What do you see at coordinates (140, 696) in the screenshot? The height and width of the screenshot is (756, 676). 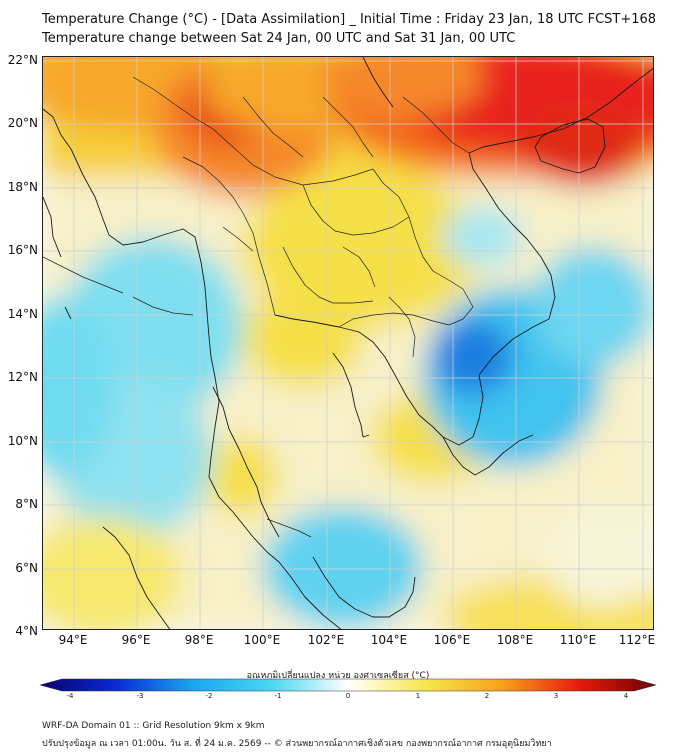 I see `colorbar-tick-m3: -3` at bounding box center [140, 696].